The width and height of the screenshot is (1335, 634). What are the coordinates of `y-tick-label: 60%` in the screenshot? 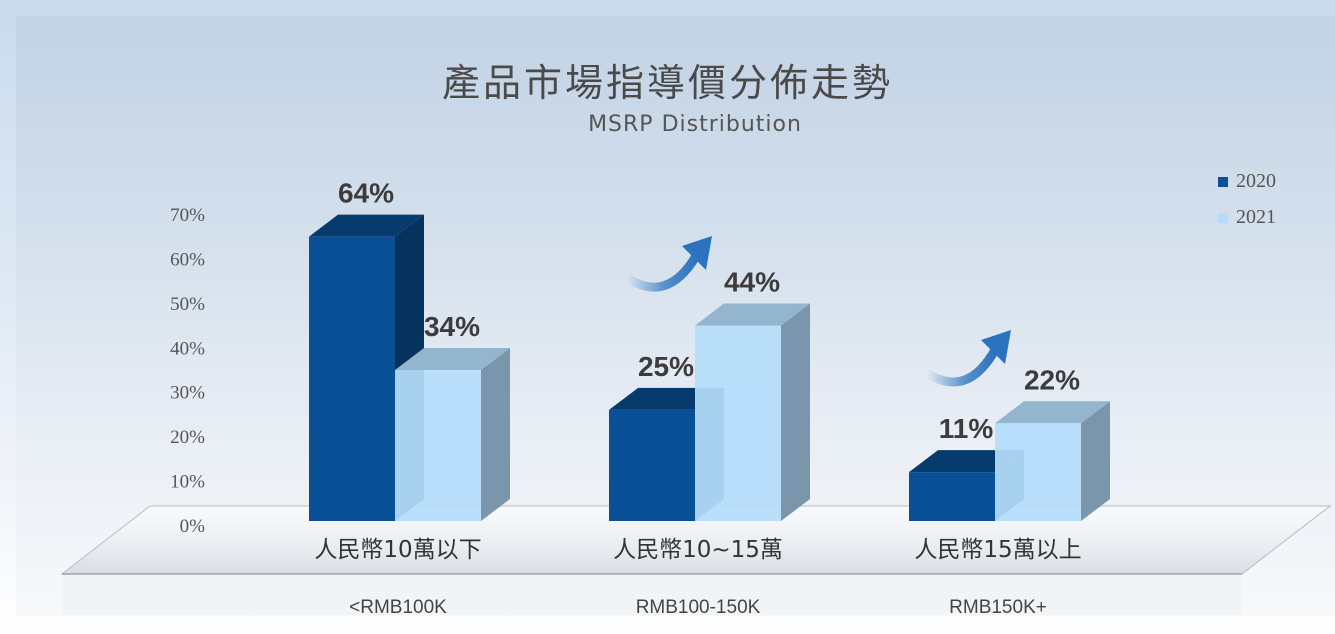 It's located at (187, 259).